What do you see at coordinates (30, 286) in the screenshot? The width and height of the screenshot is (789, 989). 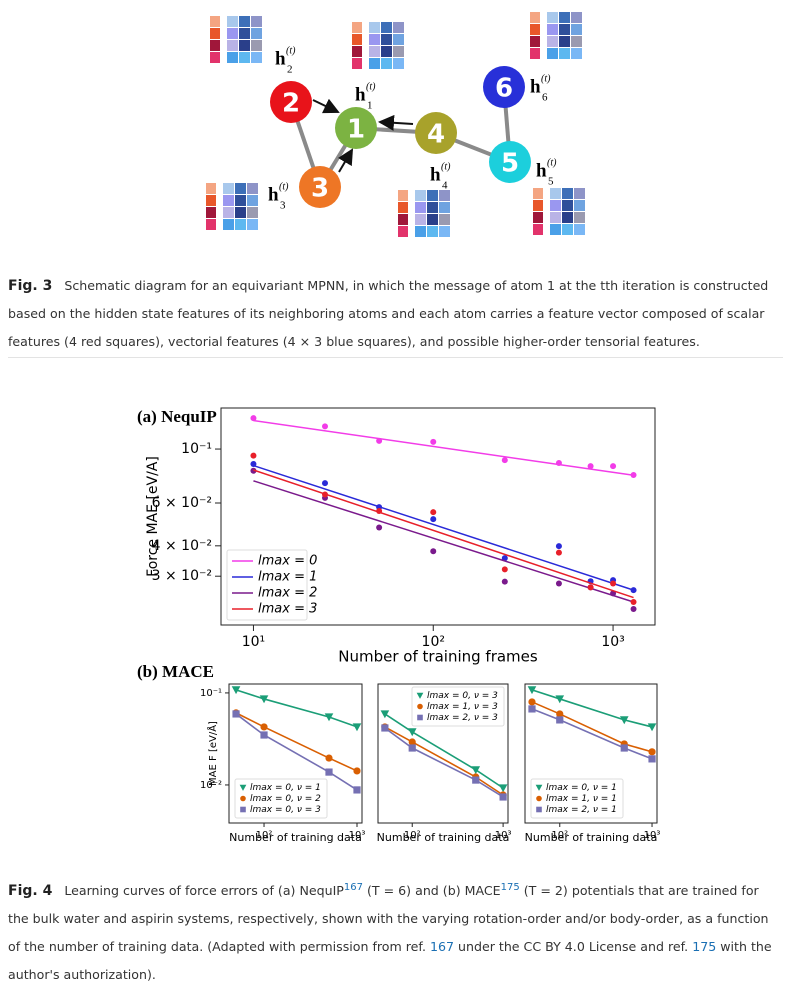 I see `caption-label: Fig. 3` at bounding box center [30, 286].